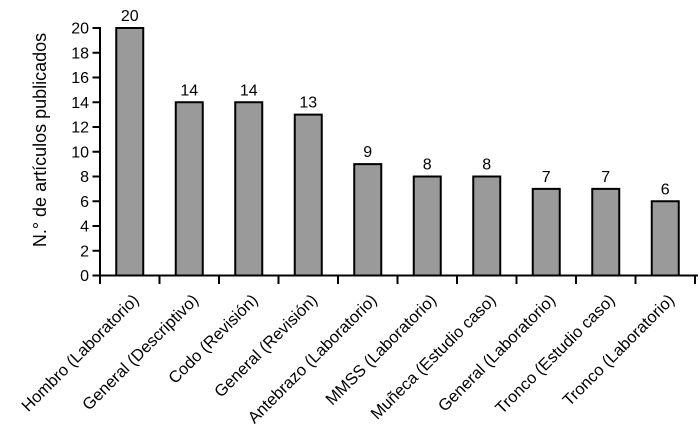 The width and height of the screenshot is (700, 444). I want to click on x-tick-label: Tronco (Laboratorio), so click(618, 350).